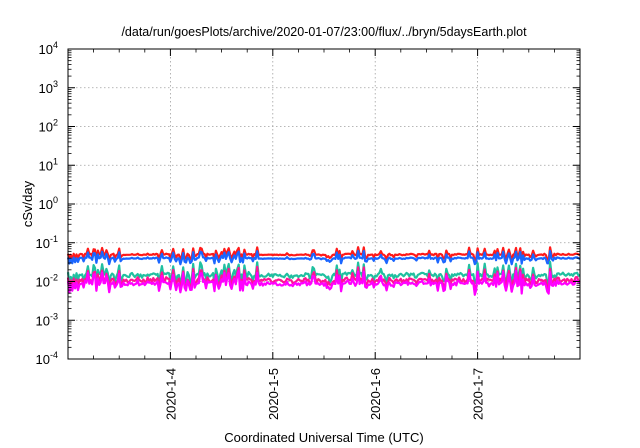  What do you see at coordinates (47, 281) in the screenshot?
I see `y-tick-label: 10⁻²` at bounding box center [47, 281].